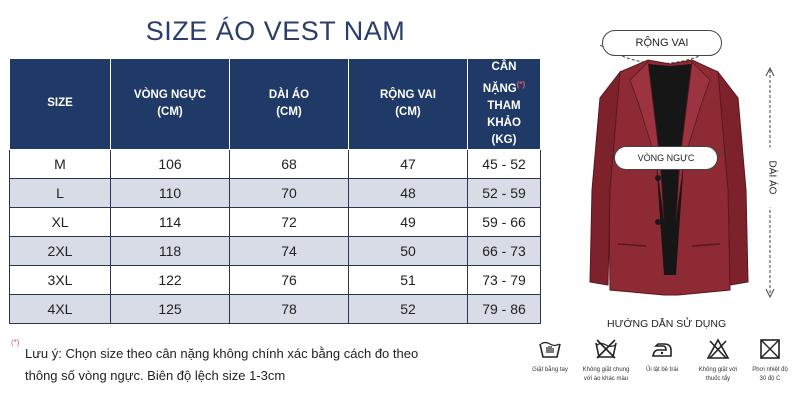  I want to click on cell-weight: 79 - 86, so click(504, 308).